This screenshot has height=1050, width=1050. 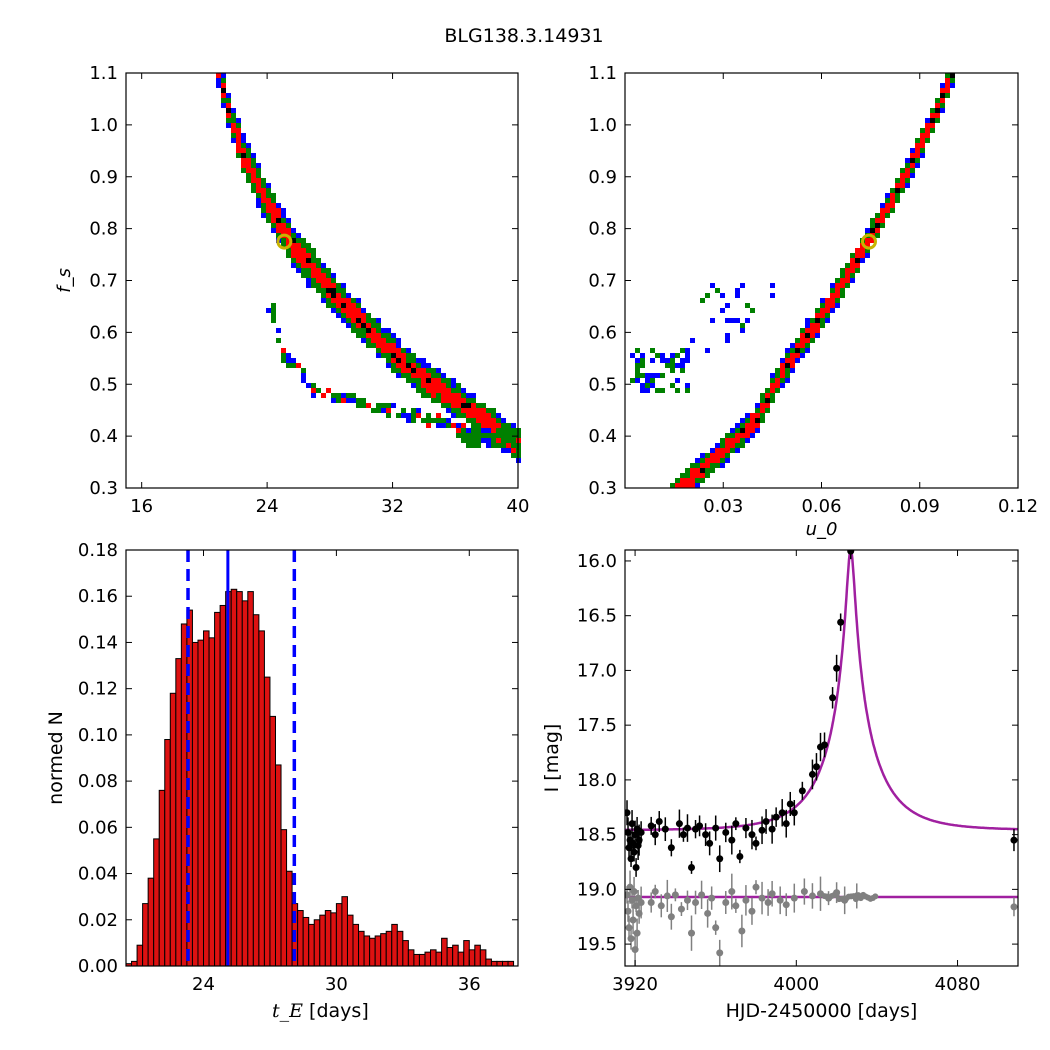 What do you see at coordinates (602, 125) in the screenshot?
I see `y-tick-label: 1.0` at bounding box center [602, 125].